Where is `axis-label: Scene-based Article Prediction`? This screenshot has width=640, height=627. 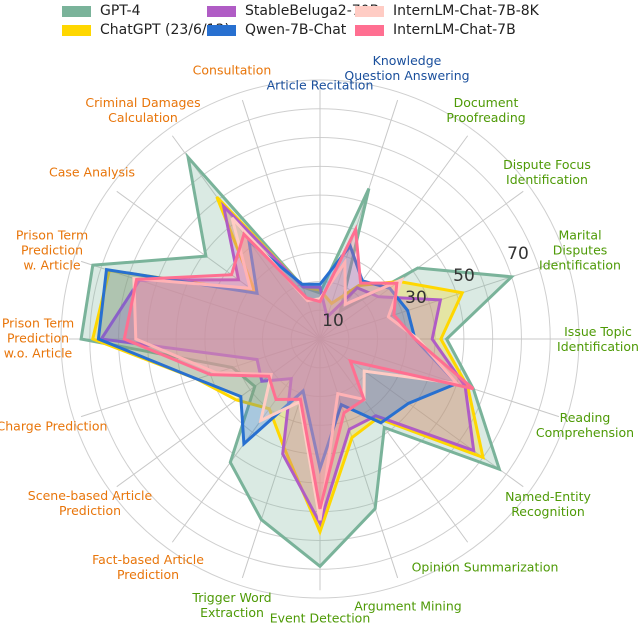
axis-label: Scene-based Article Prediction is located at coordinates (90, 503).